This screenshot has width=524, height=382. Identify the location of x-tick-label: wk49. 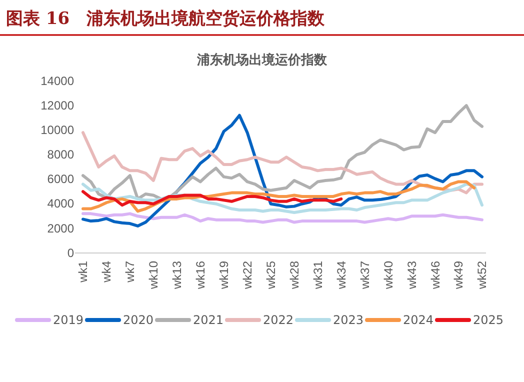
(459, 275).